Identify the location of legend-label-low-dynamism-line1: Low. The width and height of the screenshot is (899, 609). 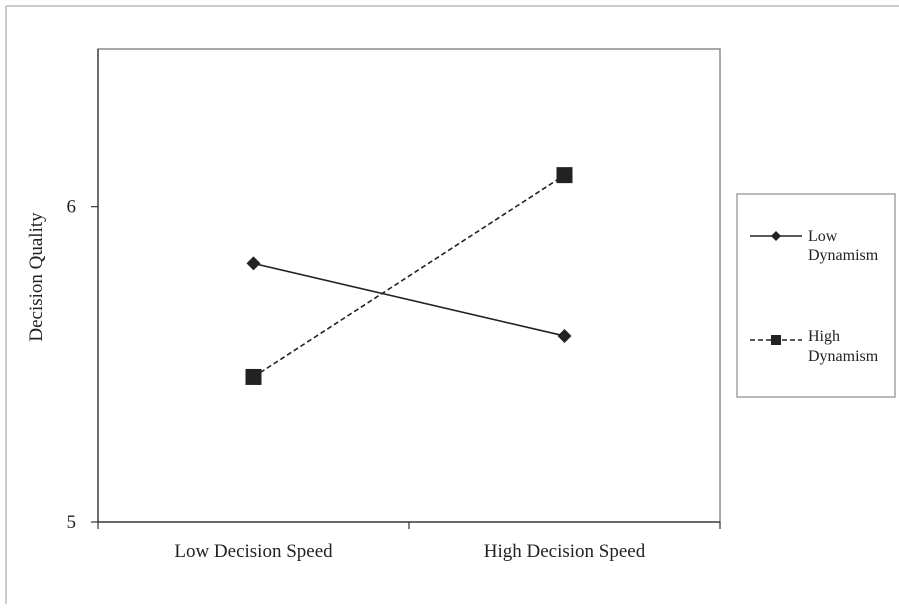
(823, 236).